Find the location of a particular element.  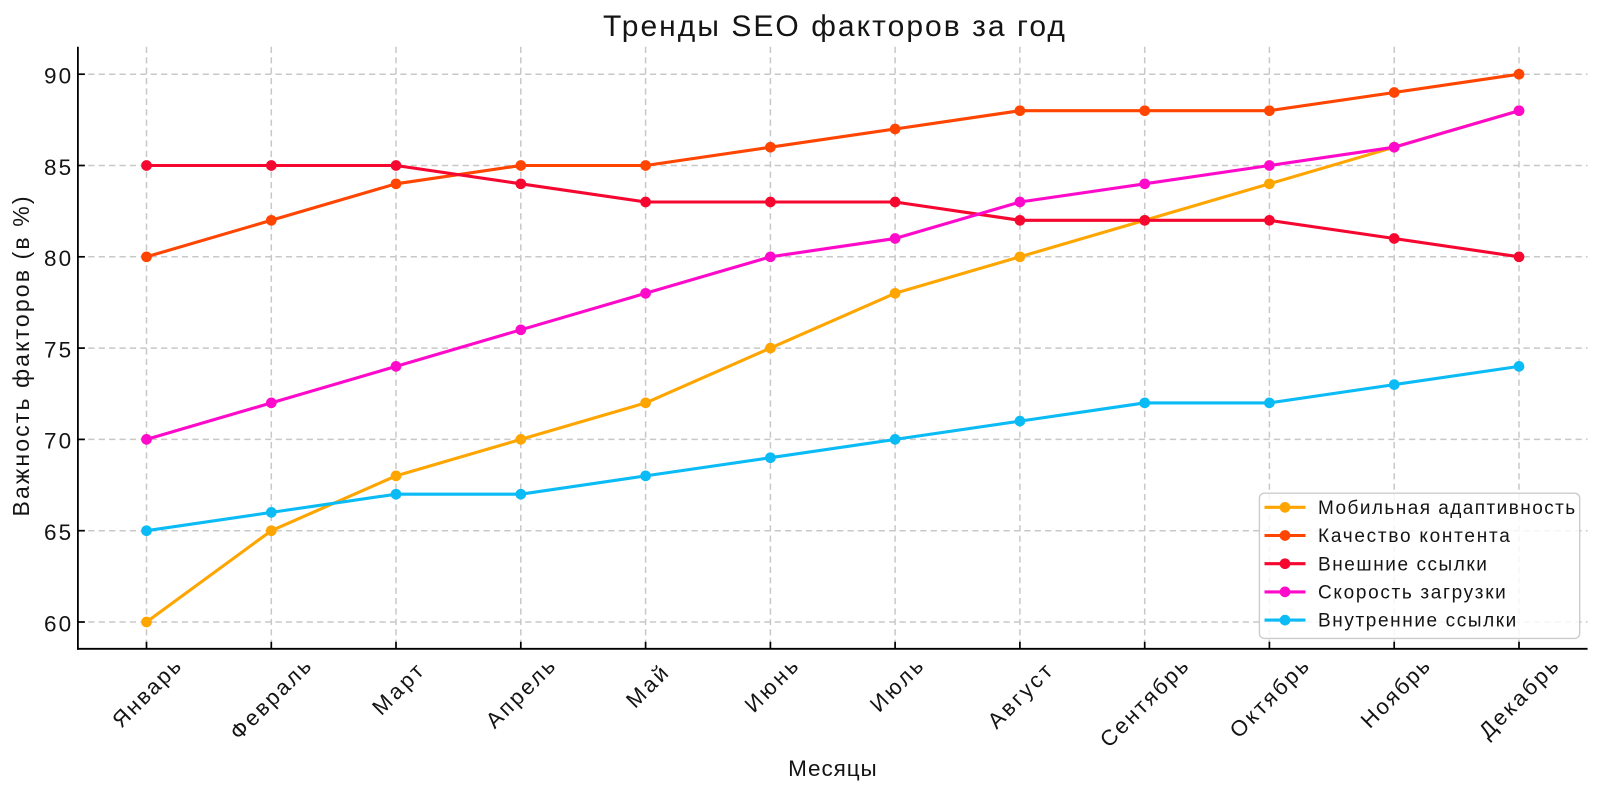

svg-text: Важность факторов (в %) is located at coordinates (21, 357).